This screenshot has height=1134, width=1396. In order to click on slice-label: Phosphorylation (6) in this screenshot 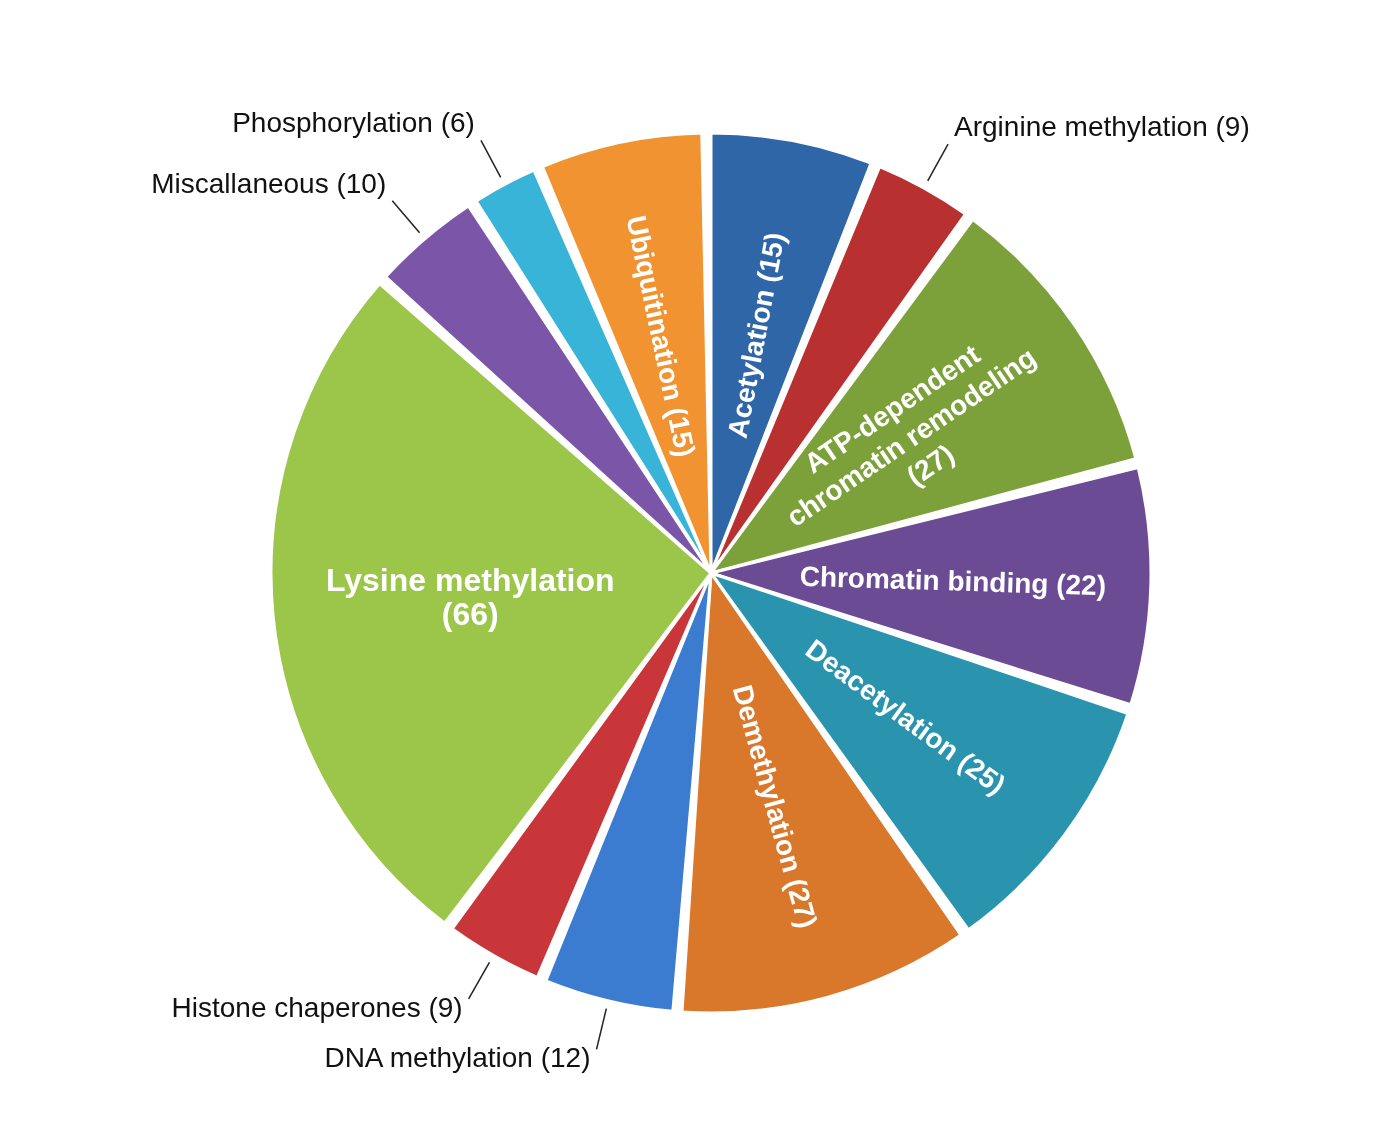, I will do `click(353, 123)`.